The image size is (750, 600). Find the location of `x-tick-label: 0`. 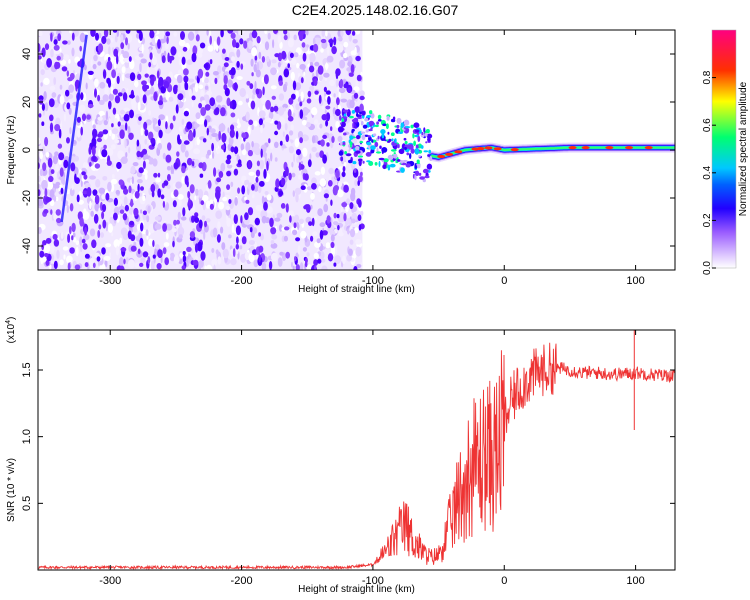

x-tick-label: 0 is located at coordinates (504, 281).